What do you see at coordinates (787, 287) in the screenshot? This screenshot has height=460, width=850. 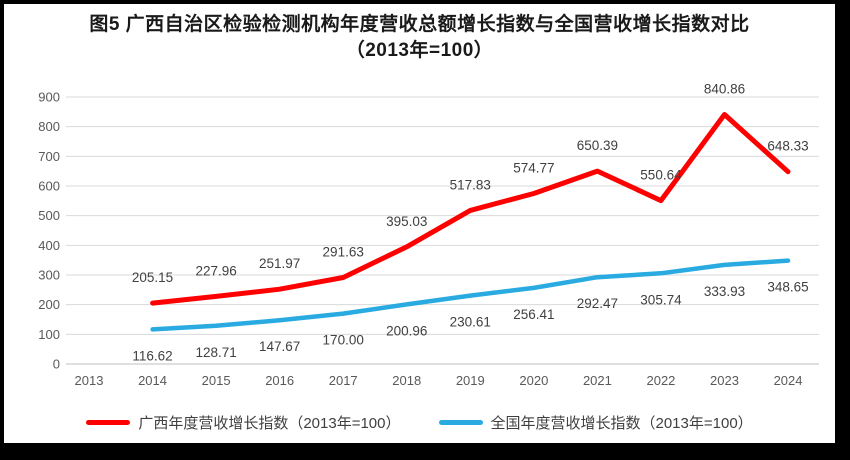 I see `data-label-national: 348.65` at bounding box center [787, 287].